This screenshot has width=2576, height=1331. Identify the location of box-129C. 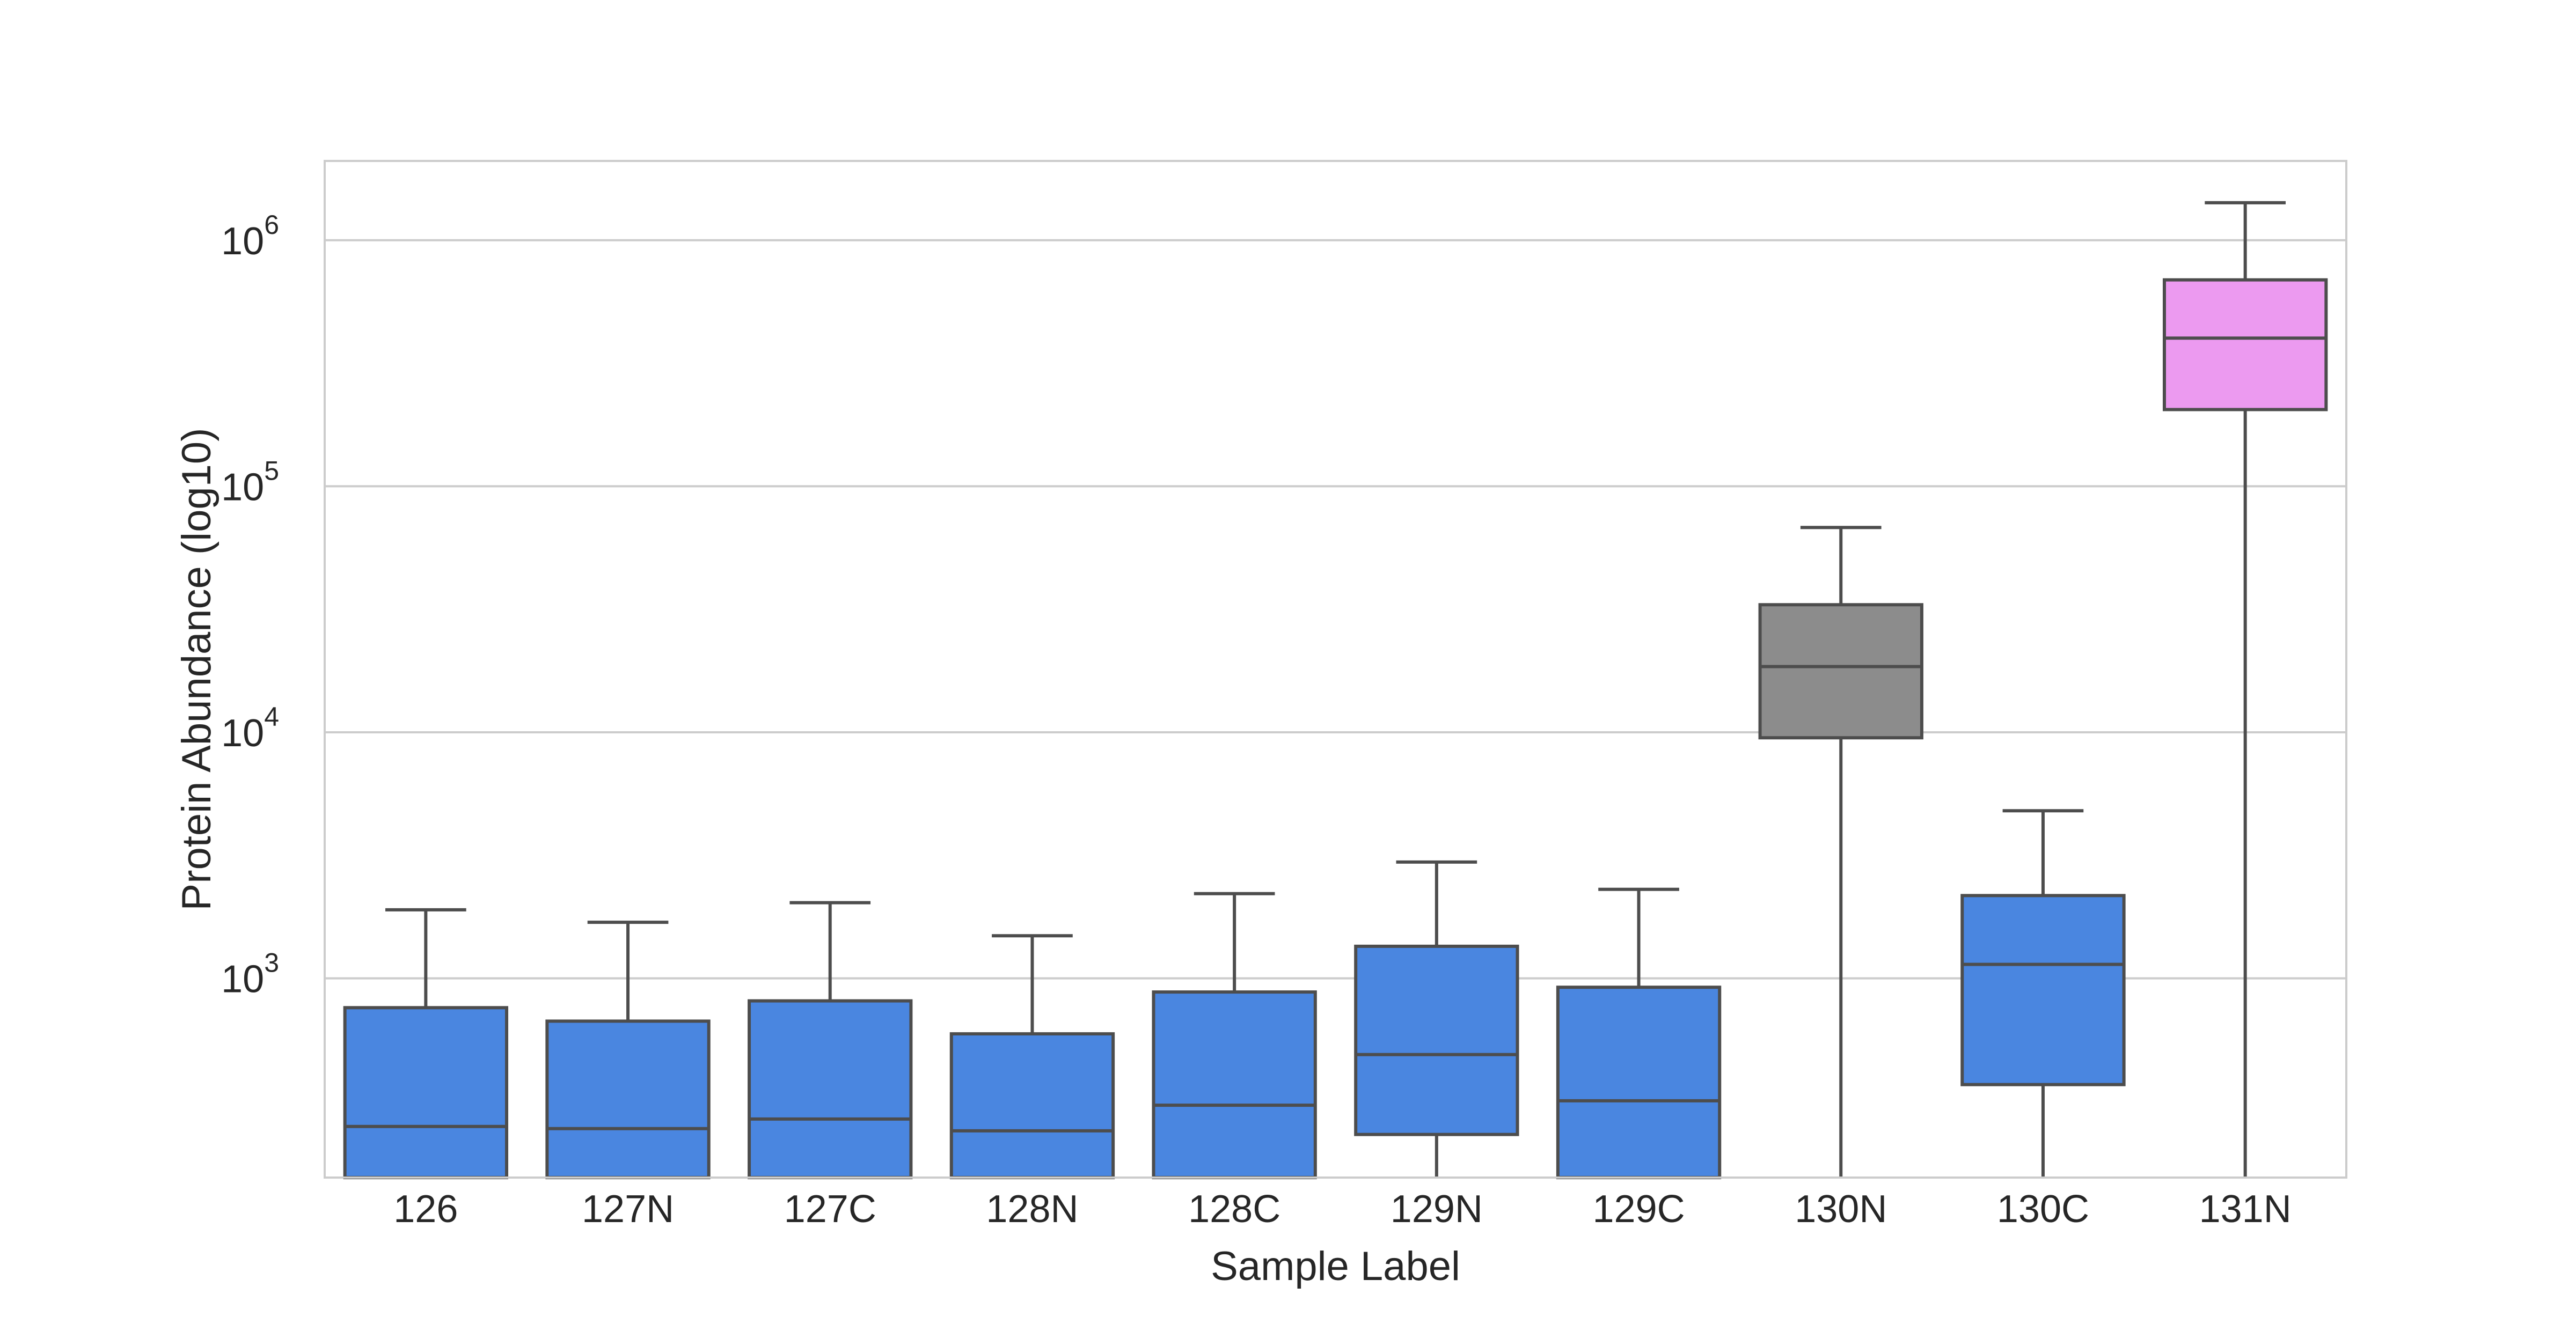
(1639, 1033).